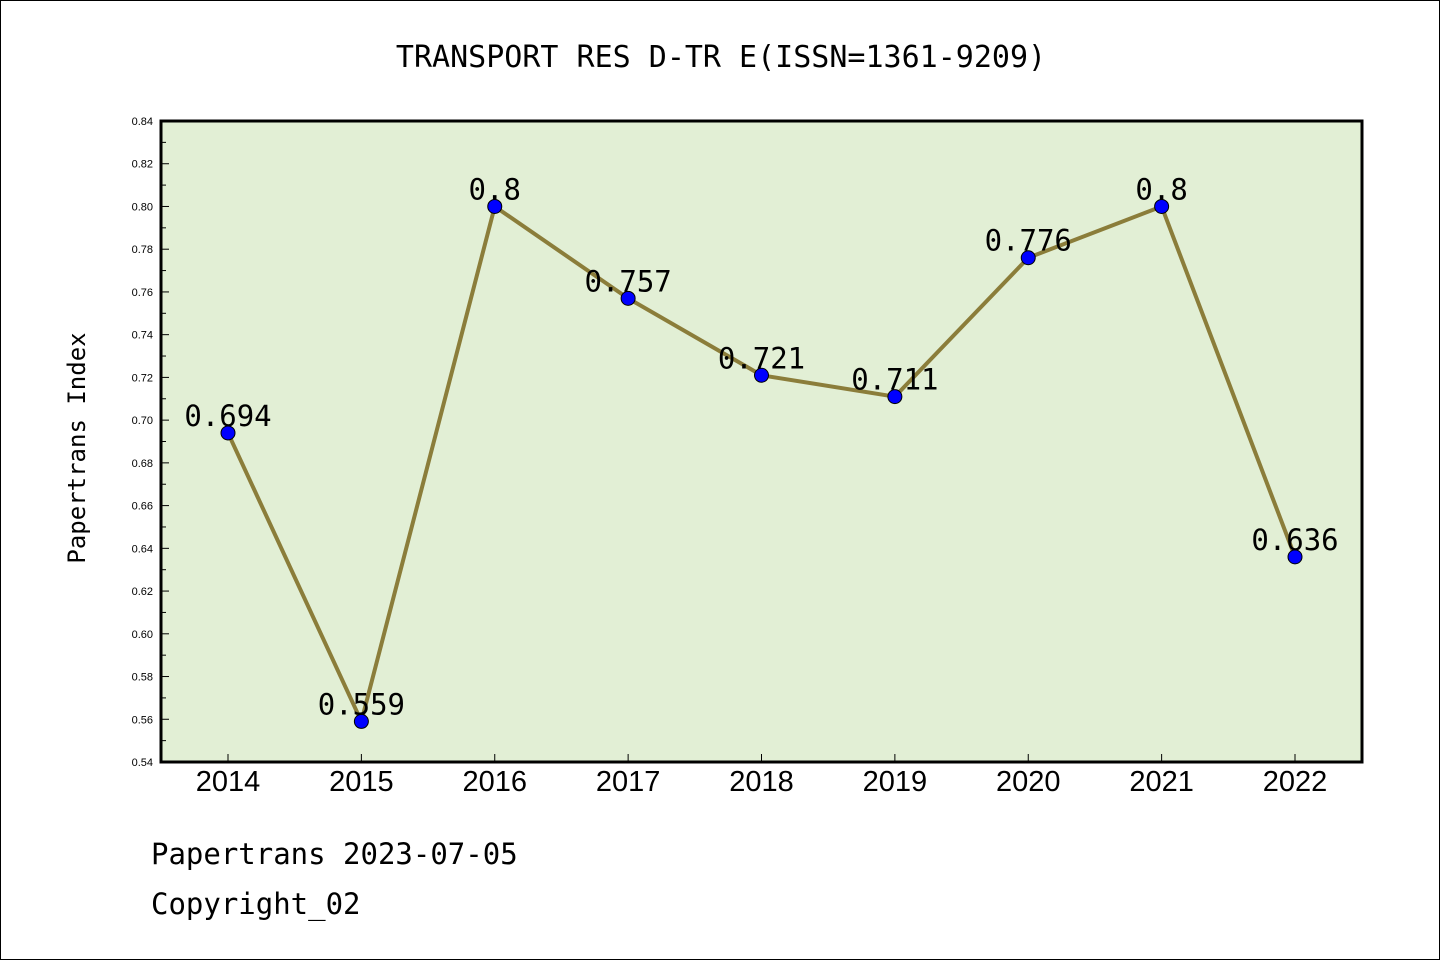  What do you see at coordinates (142, 421) in the screenshot?
I see `y-tick-label: 0.70` at bounding box center [142, 421].